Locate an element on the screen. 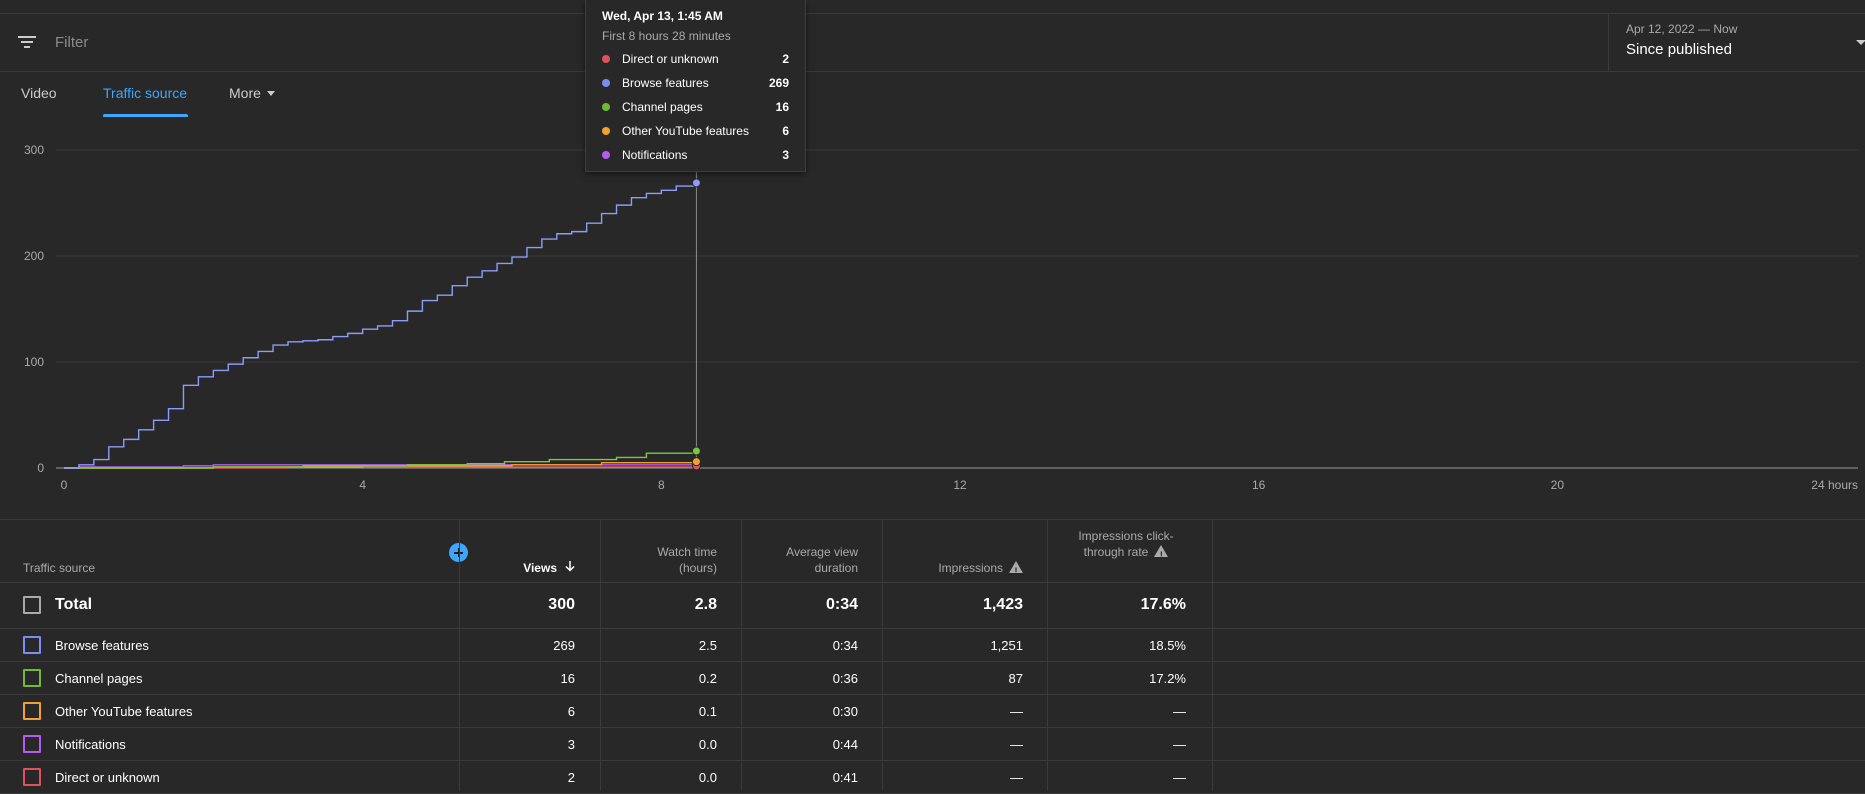 This screenshot has height=794, width=1865. header-views: Views is located at coordinates (549, 568).